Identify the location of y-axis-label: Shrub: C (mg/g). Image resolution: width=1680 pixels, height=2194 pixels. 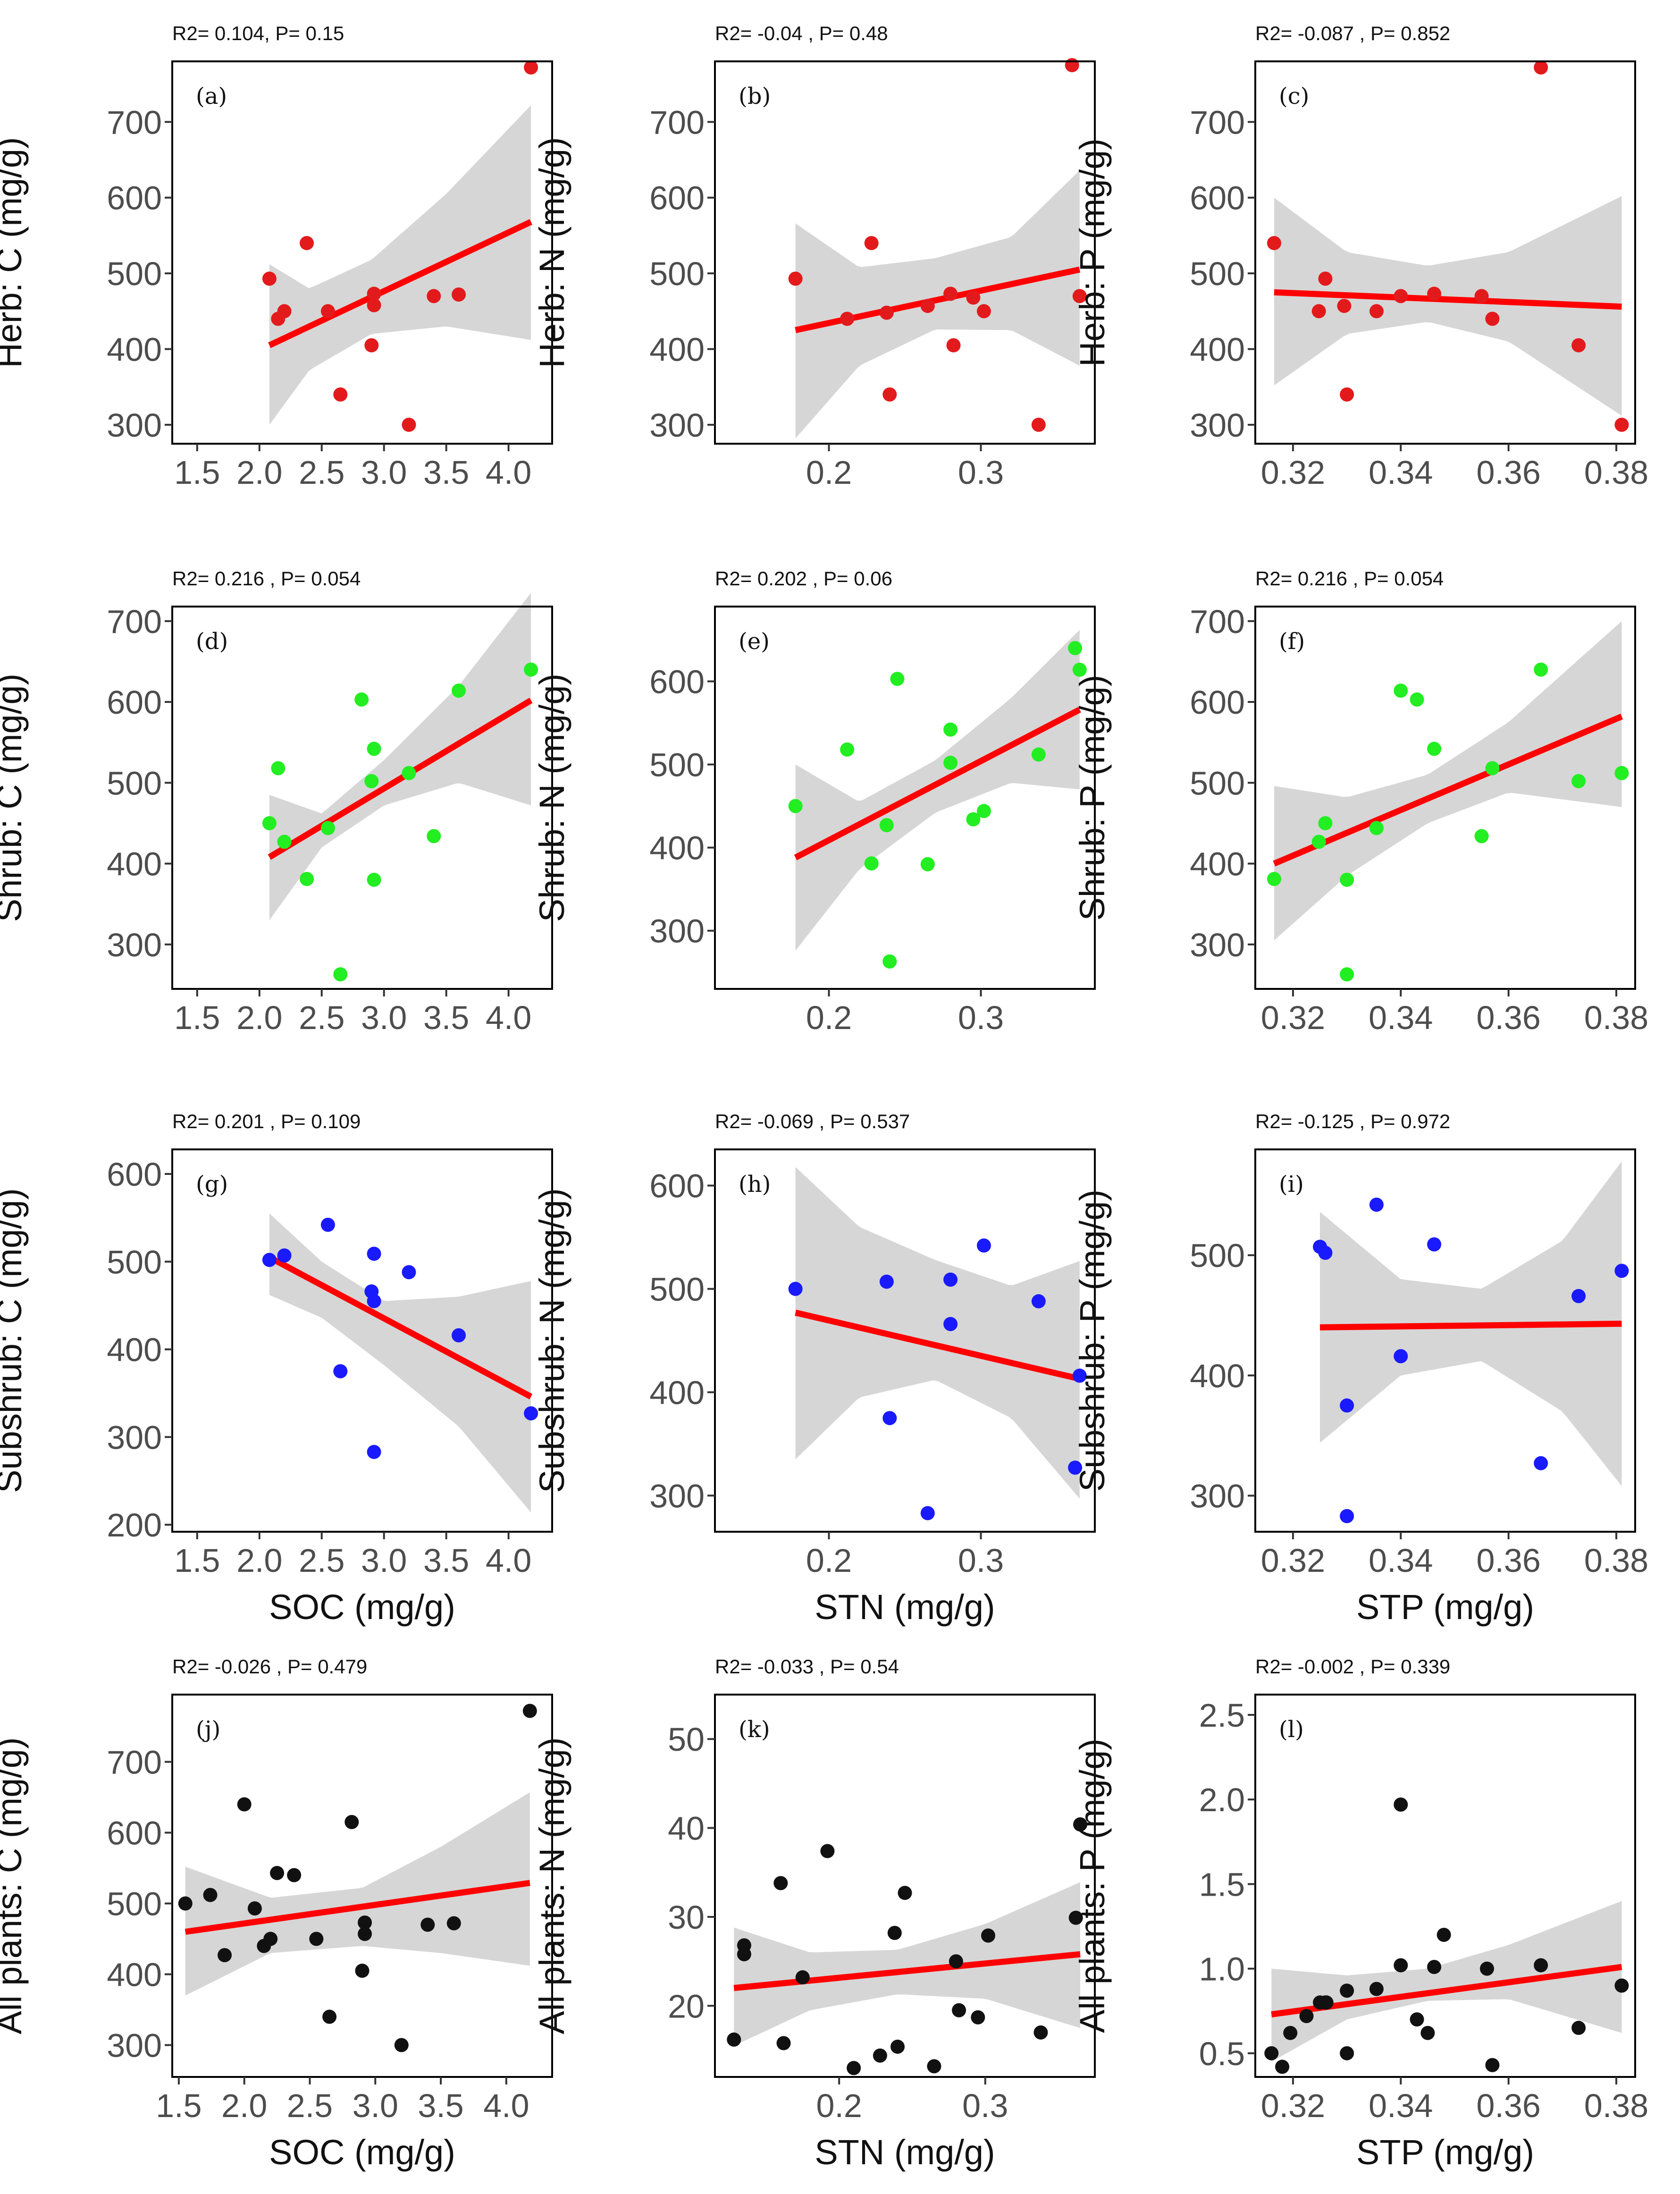
(14, 798).